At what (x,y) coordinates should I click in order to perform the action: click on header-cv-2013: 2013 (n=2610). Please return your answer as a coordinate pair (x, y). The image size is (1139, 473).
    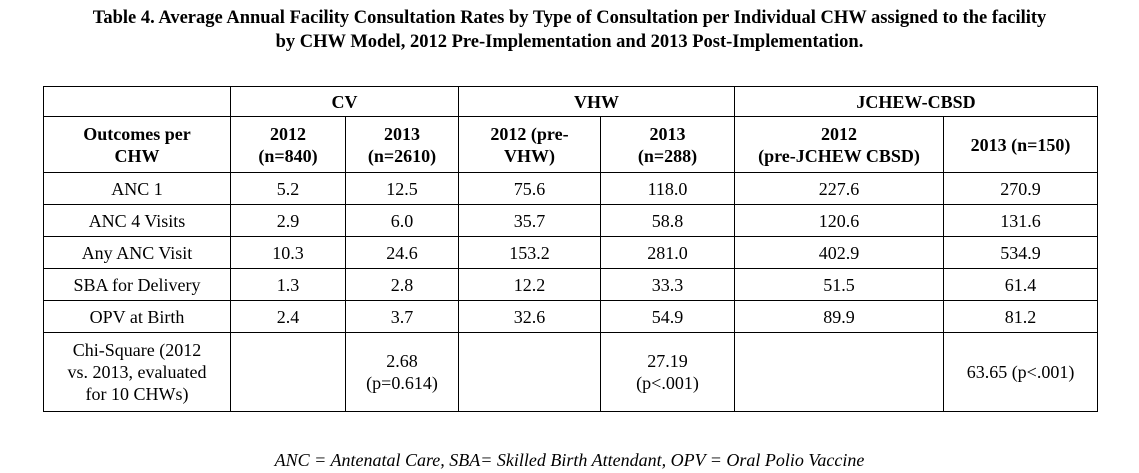
    Looking at the image, I should click on (402, 144).